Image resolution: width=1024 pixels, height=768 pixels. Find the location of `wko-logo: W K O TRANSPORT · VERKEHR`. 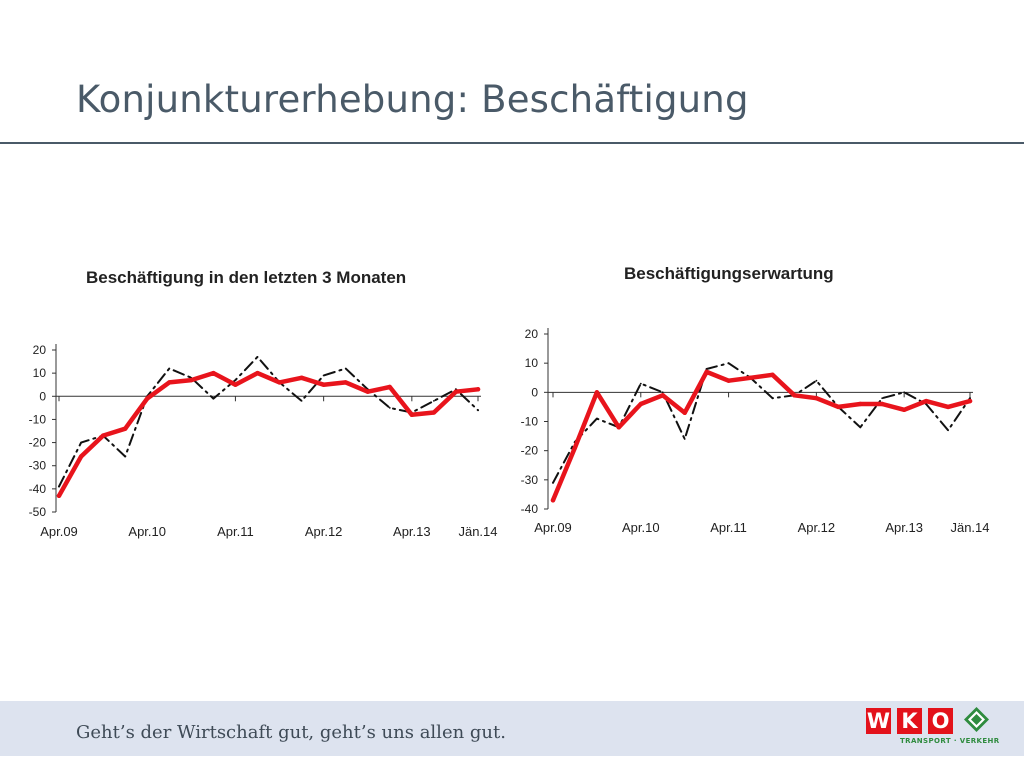

wko-logo: W K O TRANSPORT · VERKEHR is located at coordinates (932, 728).